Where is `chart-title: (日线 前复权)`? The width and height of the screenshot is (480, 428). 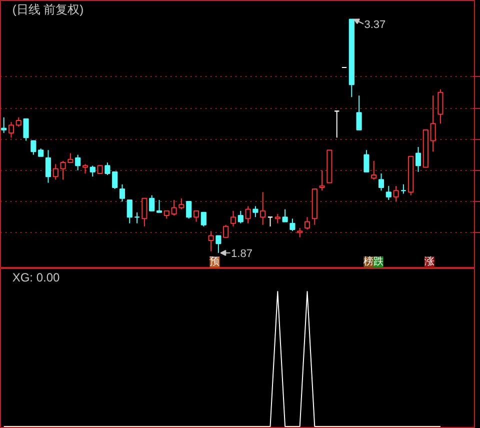
chart-title: (日线 前复权) is located at coordinates (48, 9).